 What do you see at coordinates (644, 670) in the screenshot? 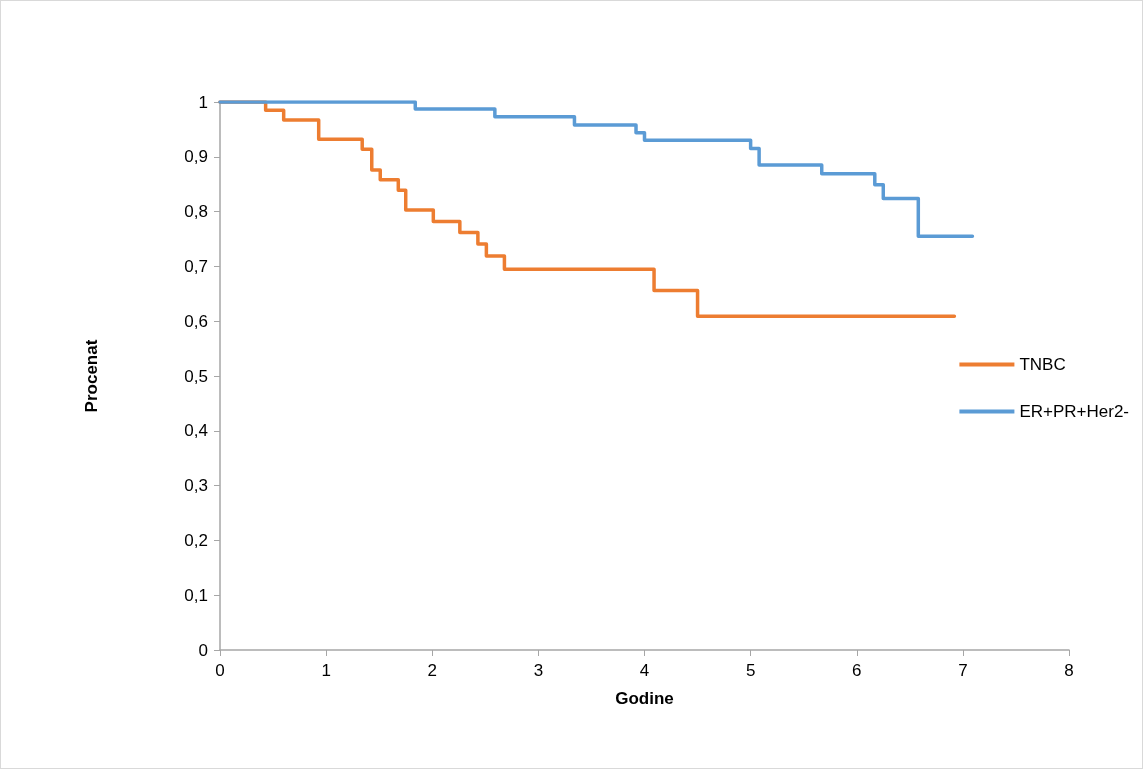
I see `x-tick-label: 4` at bounding box center [644, 670].